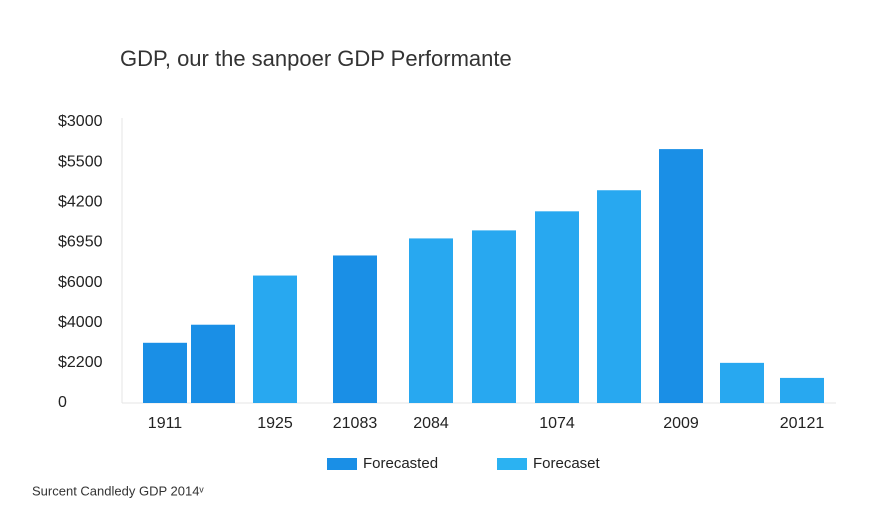 This screenshot has height=512, width=896. What do you see at coordinates (316, 58) in the screenshot?
I see `chart-title: GDP, our the sanpoer GDP Performante` at bounding box center [316, 58].